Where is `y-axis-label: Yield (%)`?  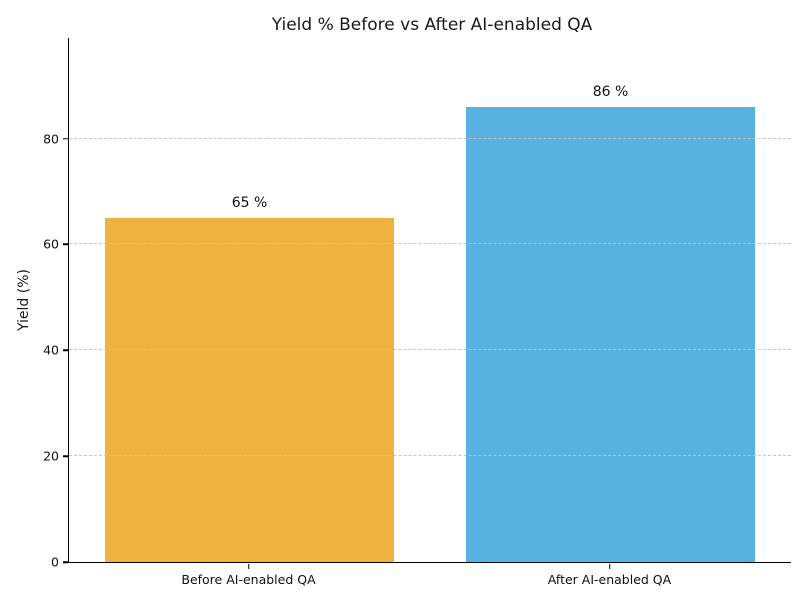
y-axis-label: Yield (%) is located at coordinates (24, 300).